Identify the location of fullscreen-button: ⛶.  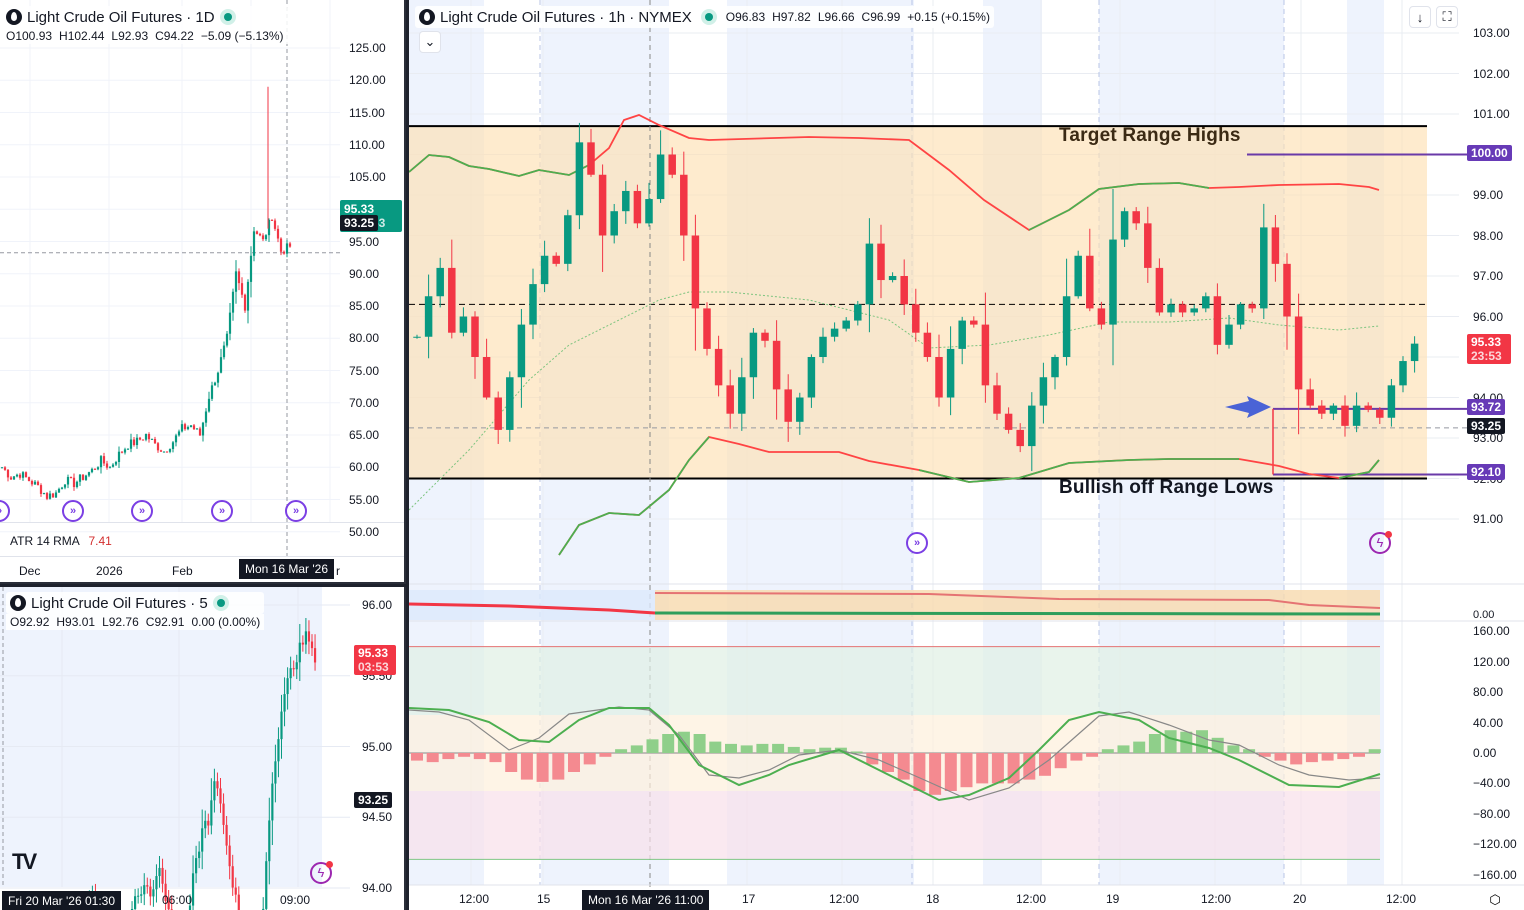
(1447, 17).